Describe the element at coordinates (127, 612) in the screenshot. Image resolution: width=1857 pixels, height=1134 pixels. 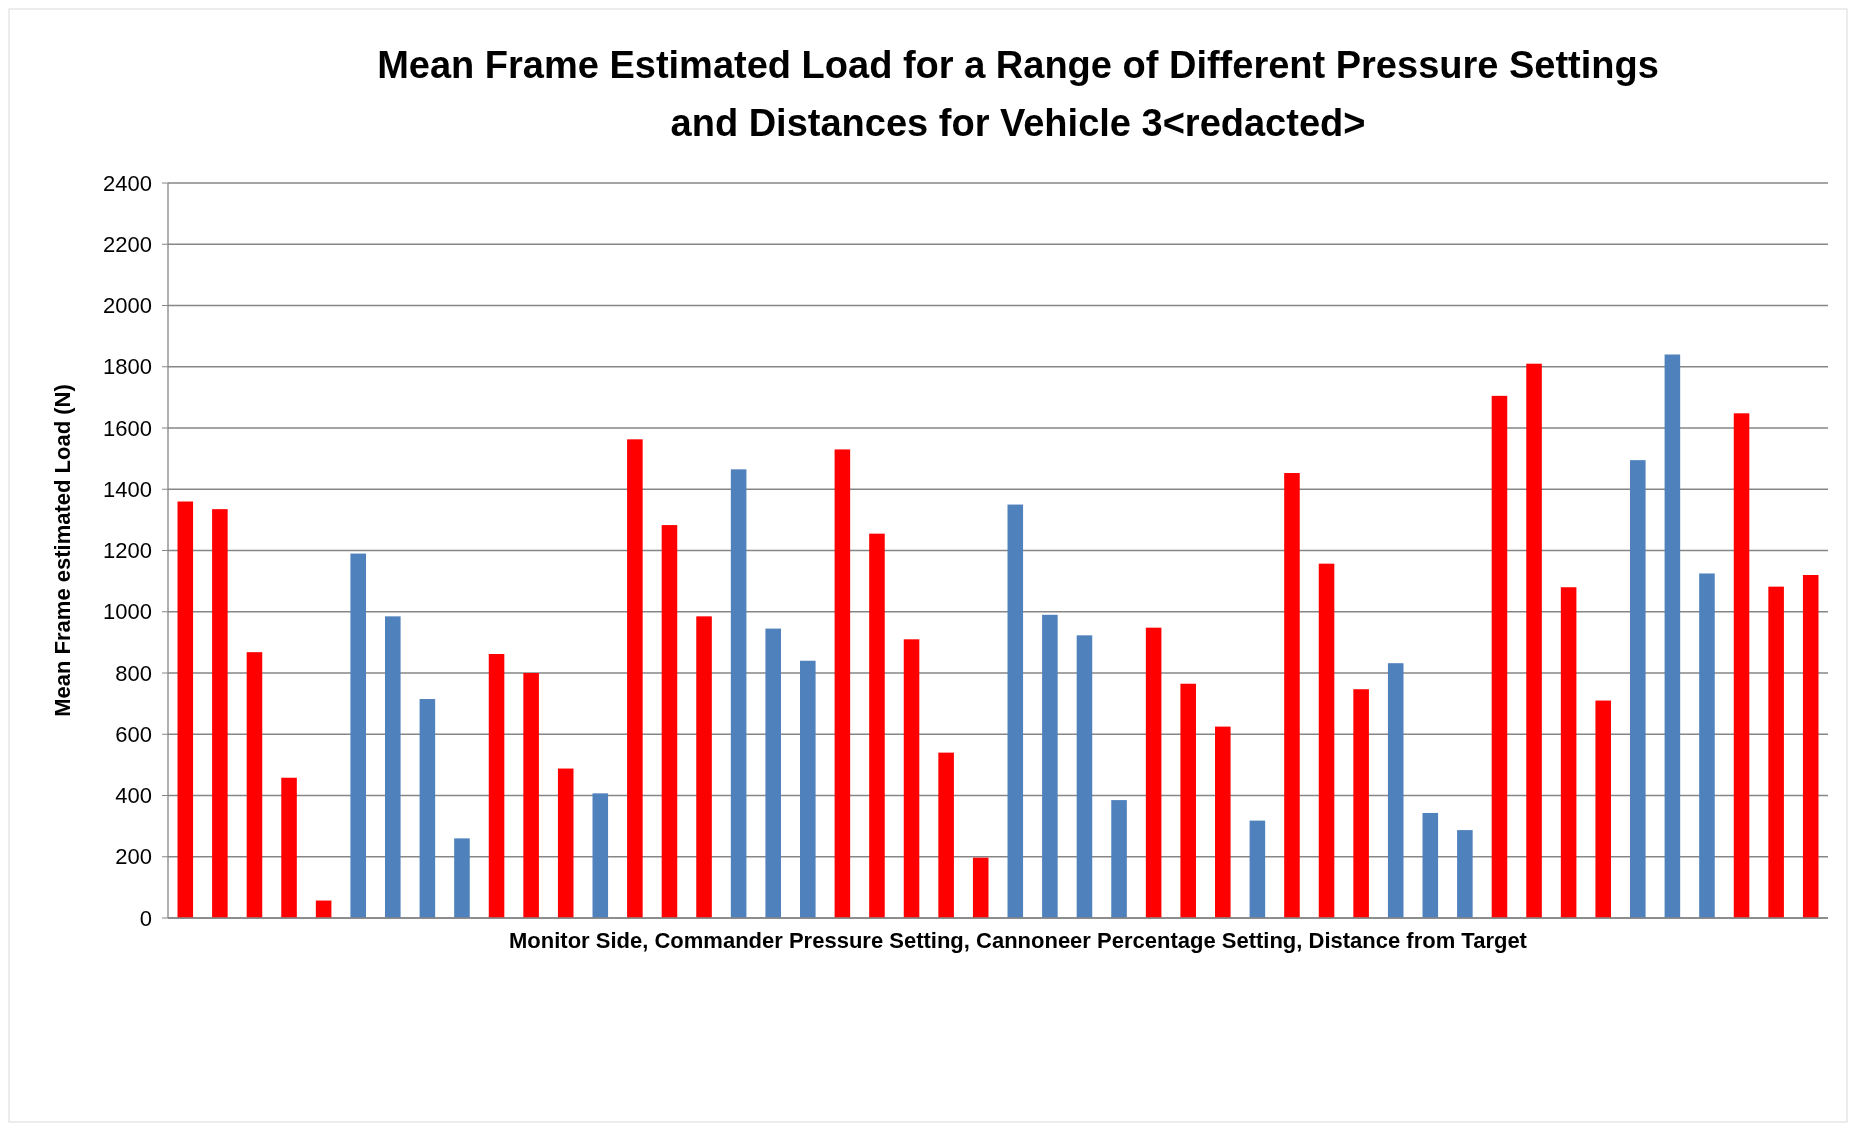
I see `y-tick-label: 1000` at that location.